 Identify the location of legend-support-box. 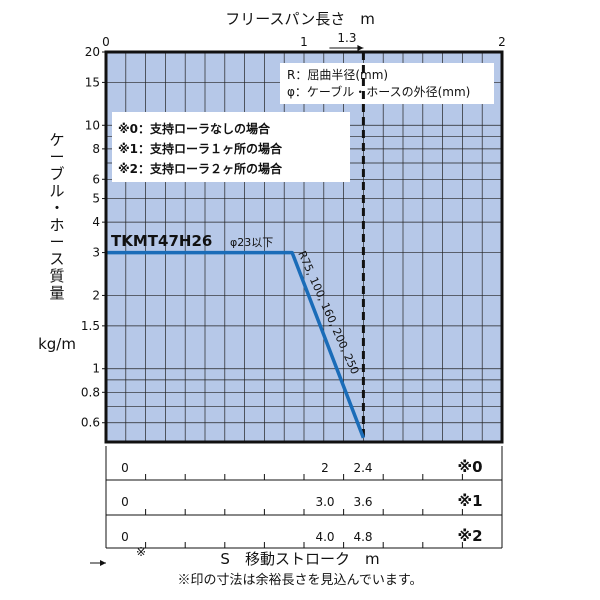
(231, 147).